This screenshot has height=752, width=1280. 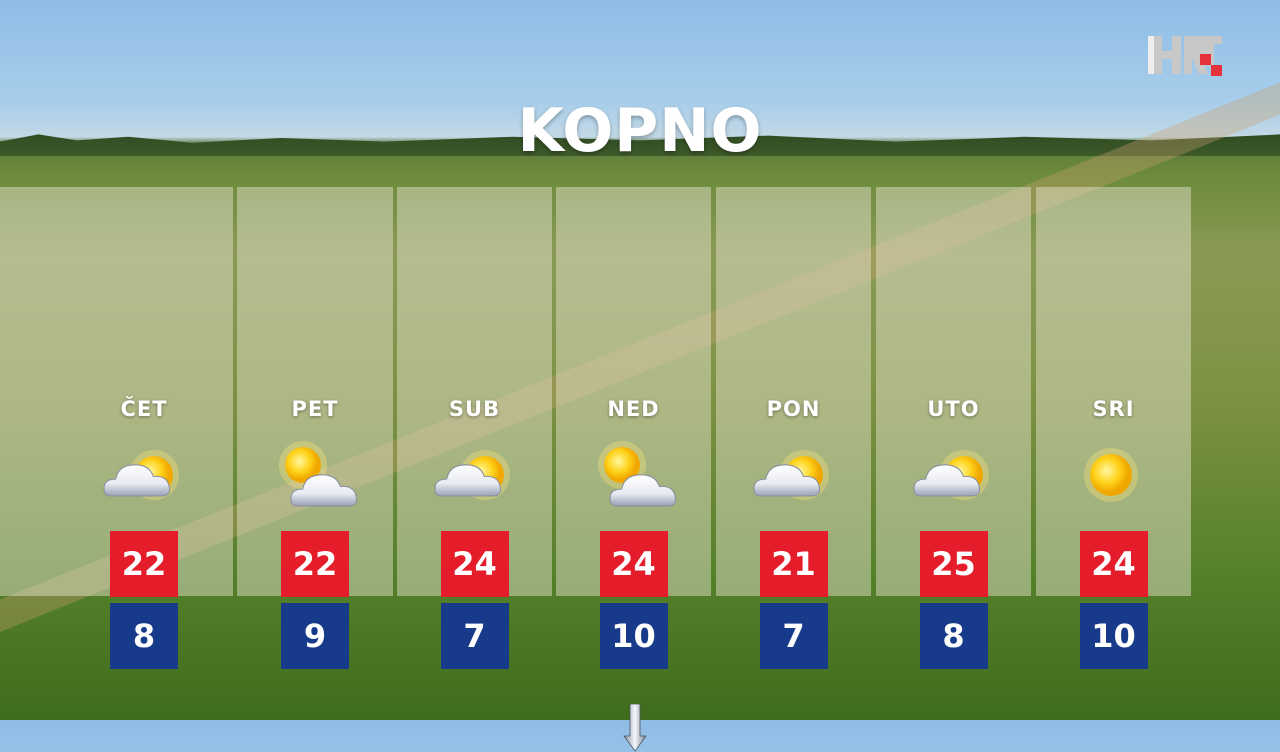 I want to click on day-label: ČET, so click(x=144, y=409).